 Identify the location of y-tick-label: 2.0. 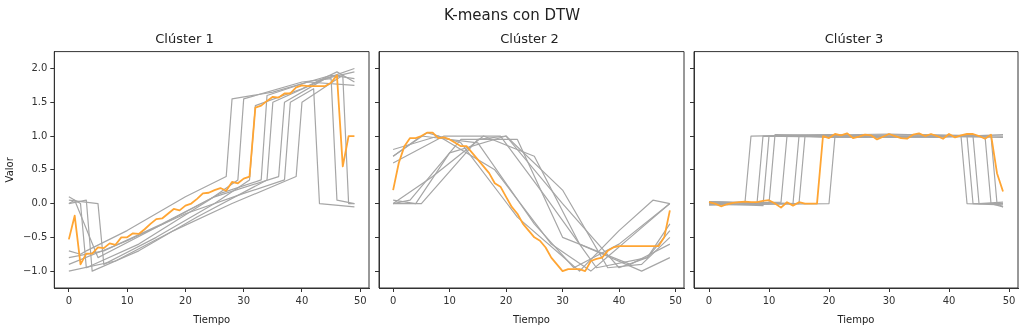
(39, 68).